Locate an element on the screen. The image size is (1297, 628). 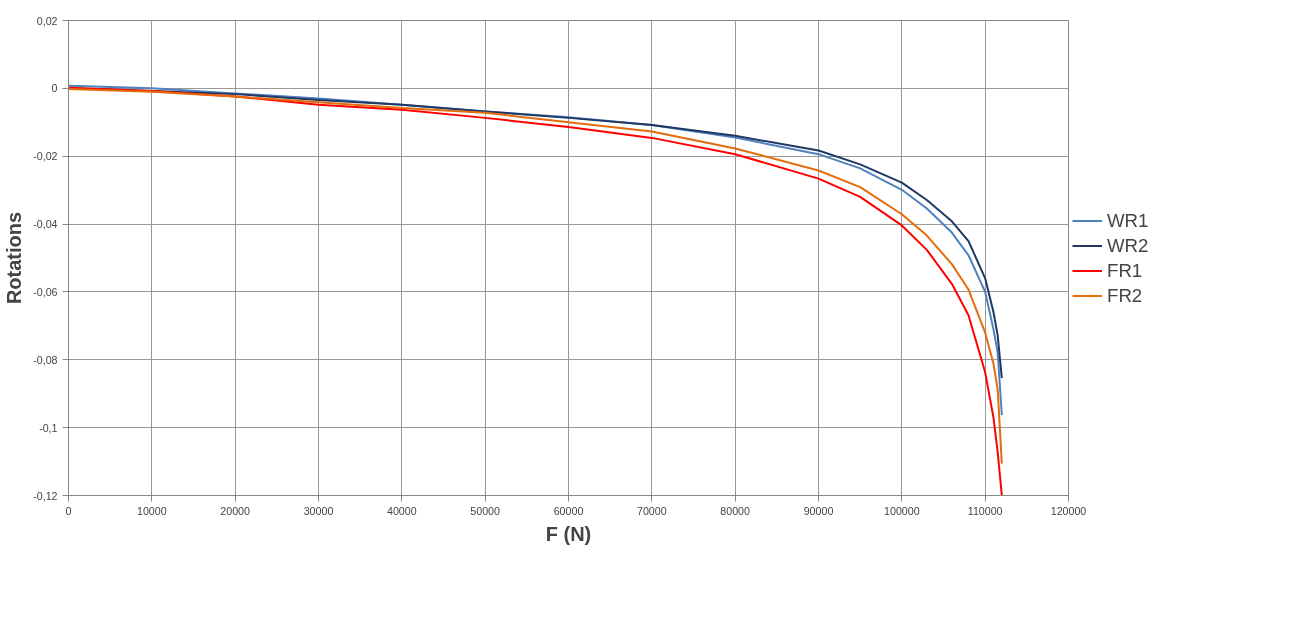
x-tick-label: 10000 is located at coordinates (152, 510).